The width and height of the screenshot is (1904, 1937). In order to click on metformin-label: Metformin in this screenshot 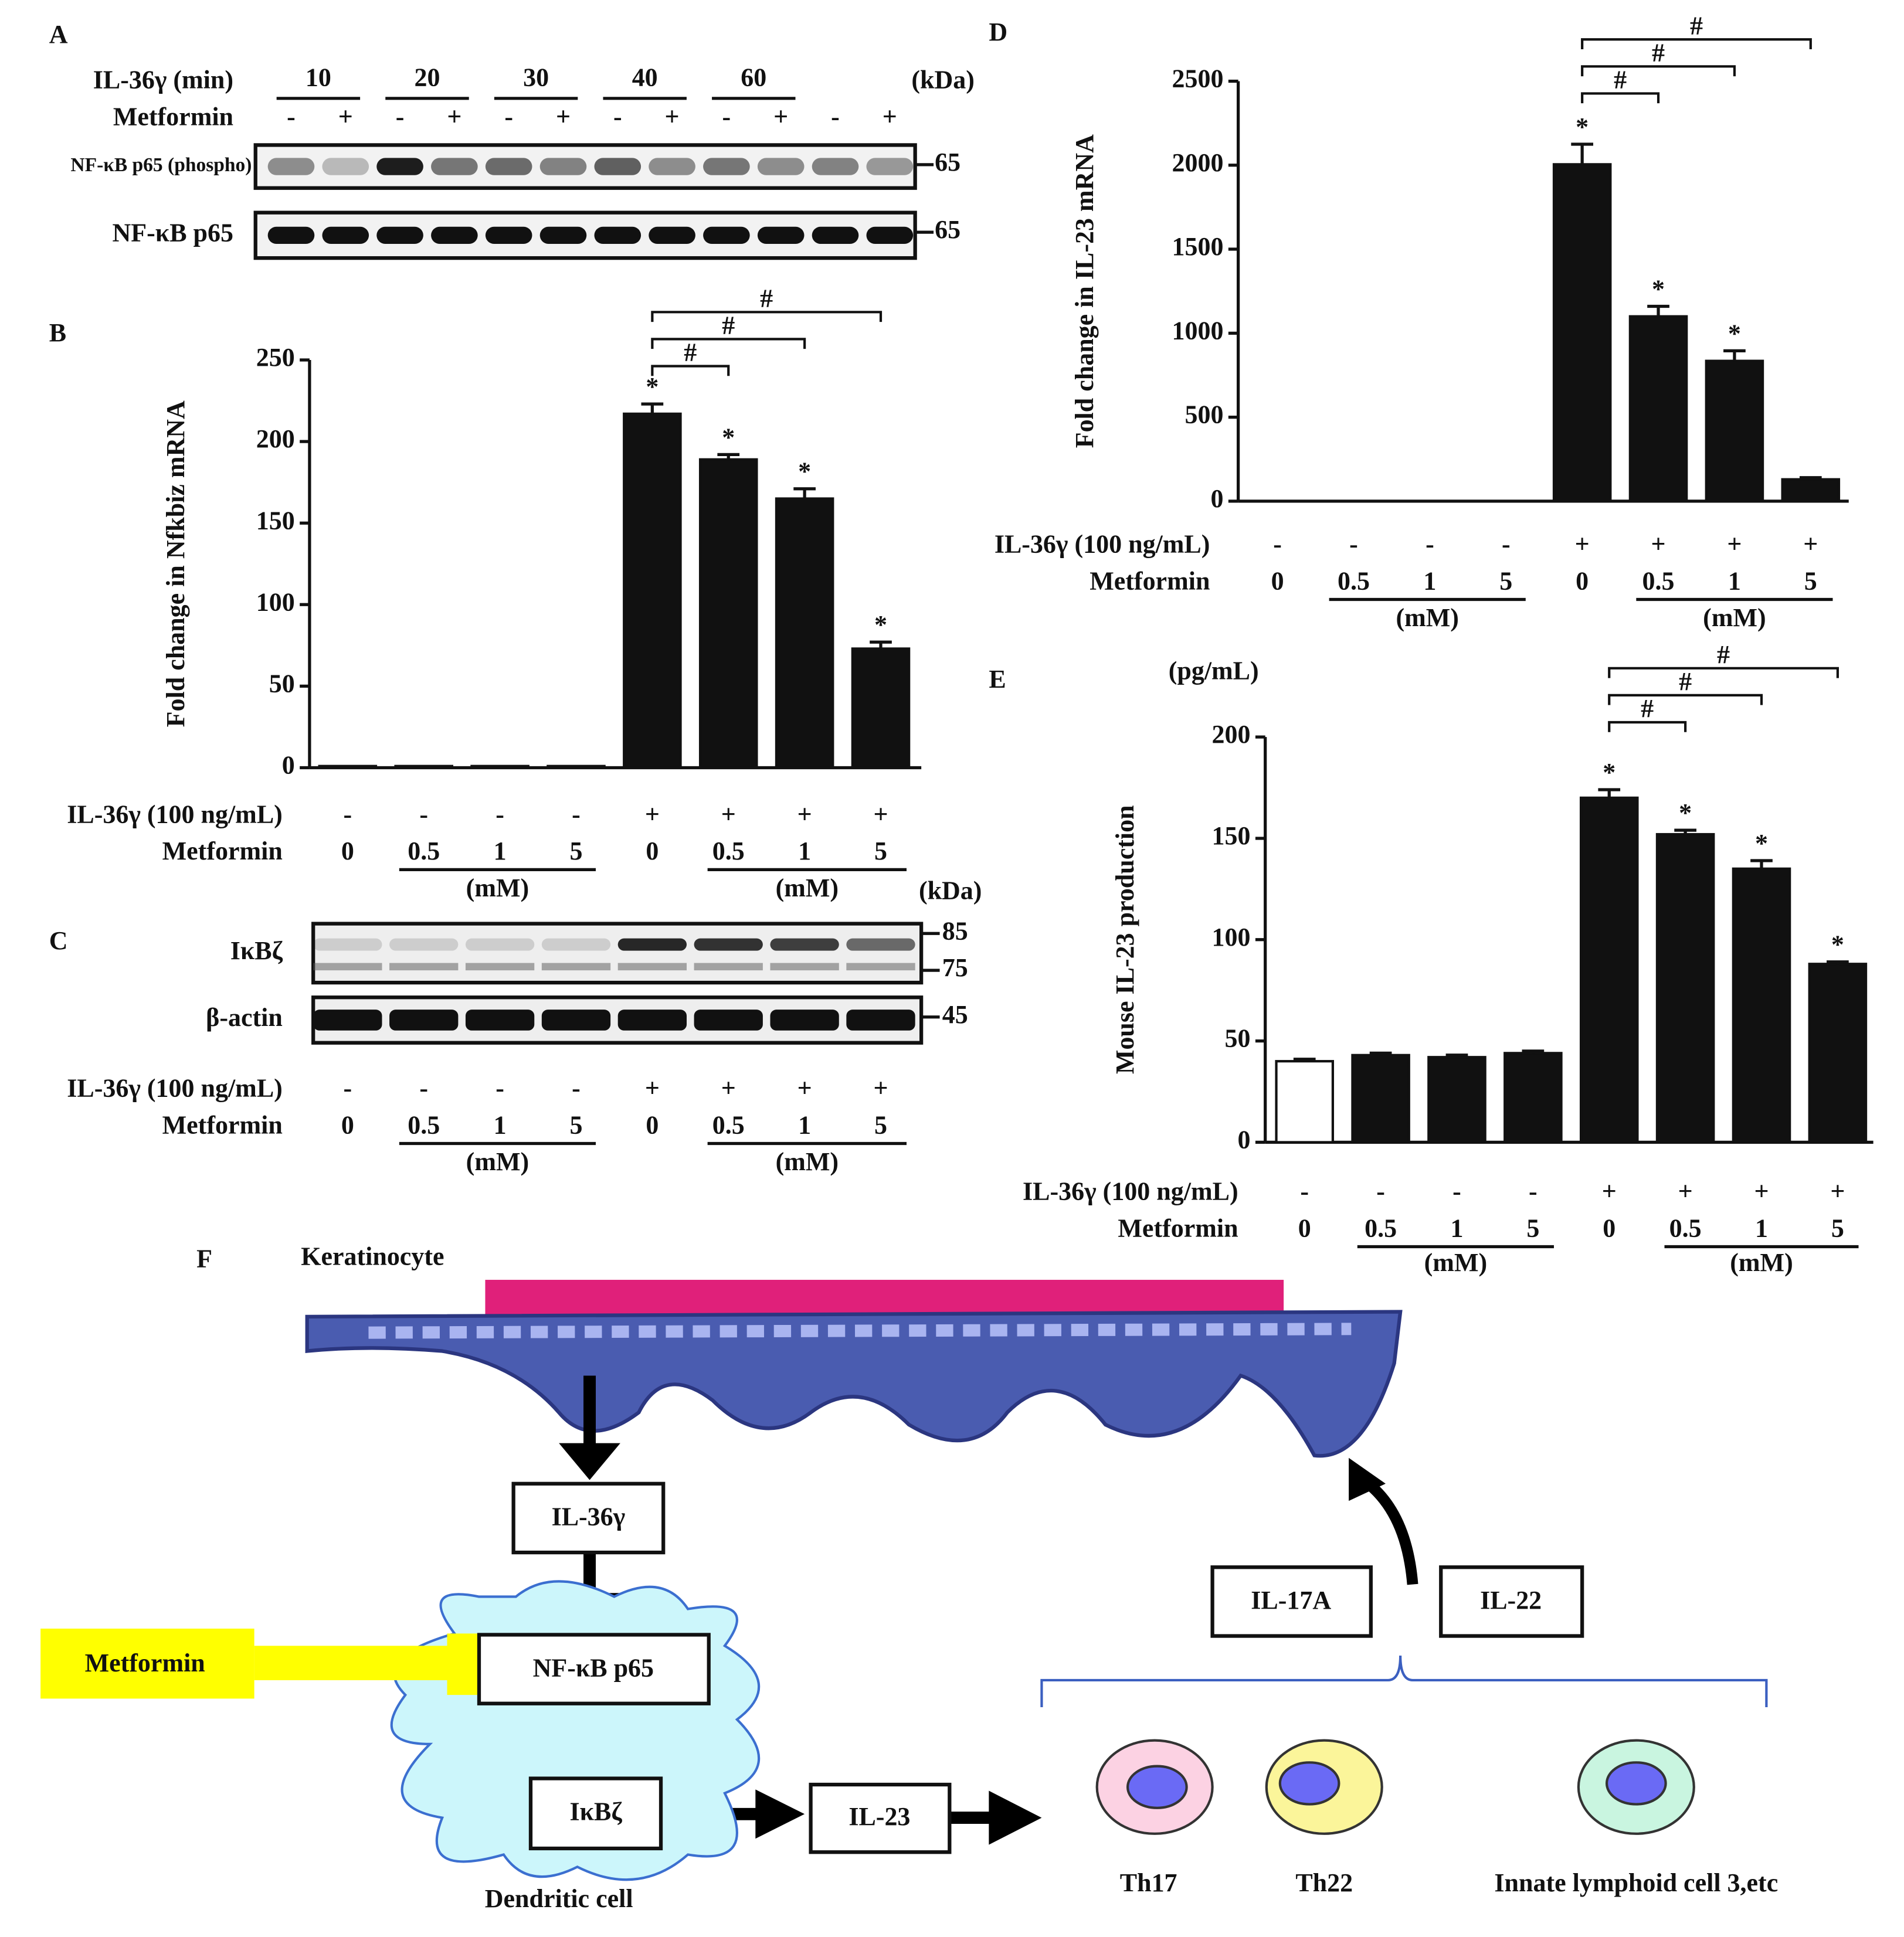, I will do `click(145, 1663)`.